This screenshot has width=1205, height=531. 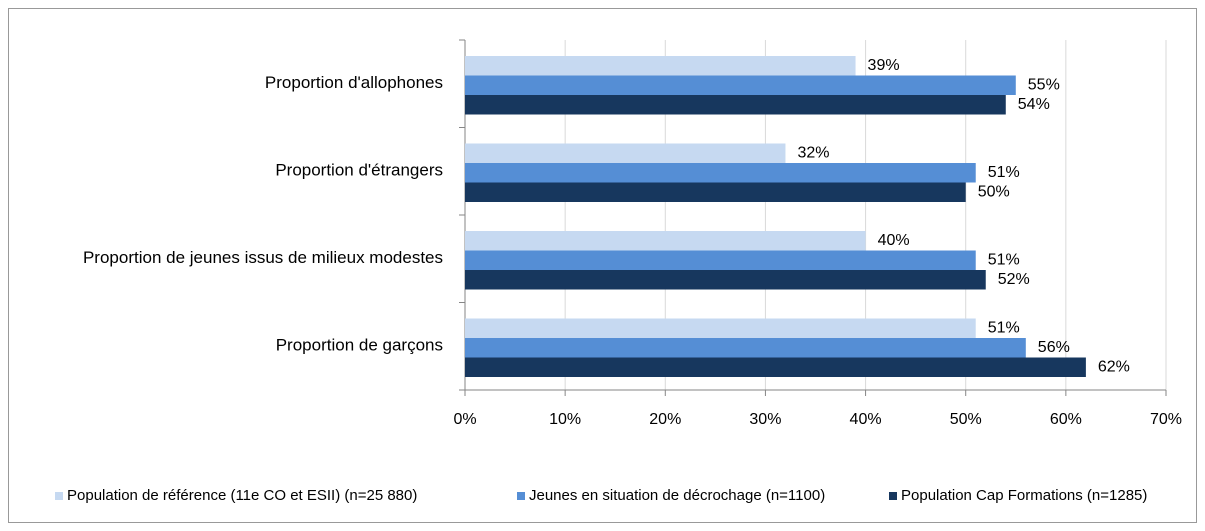 What do you see at coordinates (813, 152) in the screenshot?
I see `value-label: 32%` at bounding box center [813, 152].